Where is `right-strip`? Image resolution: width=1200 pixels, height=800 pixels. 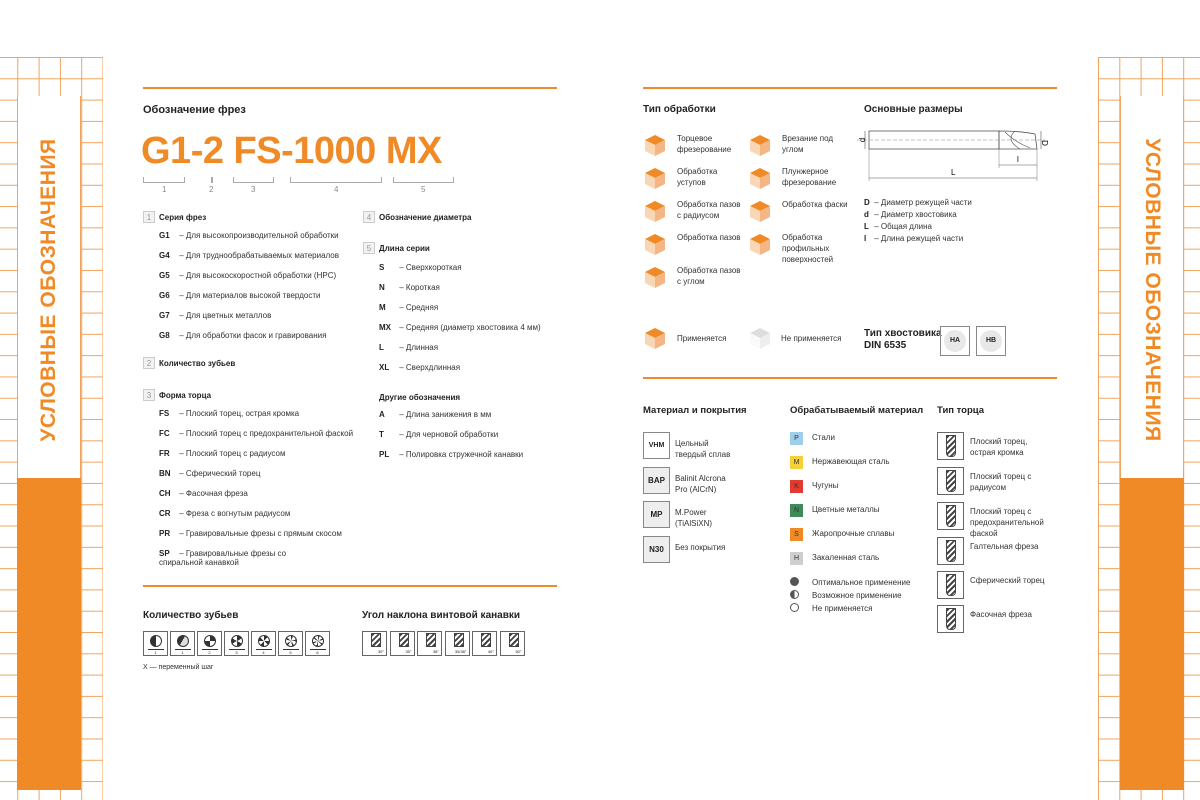
right-strip is located at coordinates (1152, 287).